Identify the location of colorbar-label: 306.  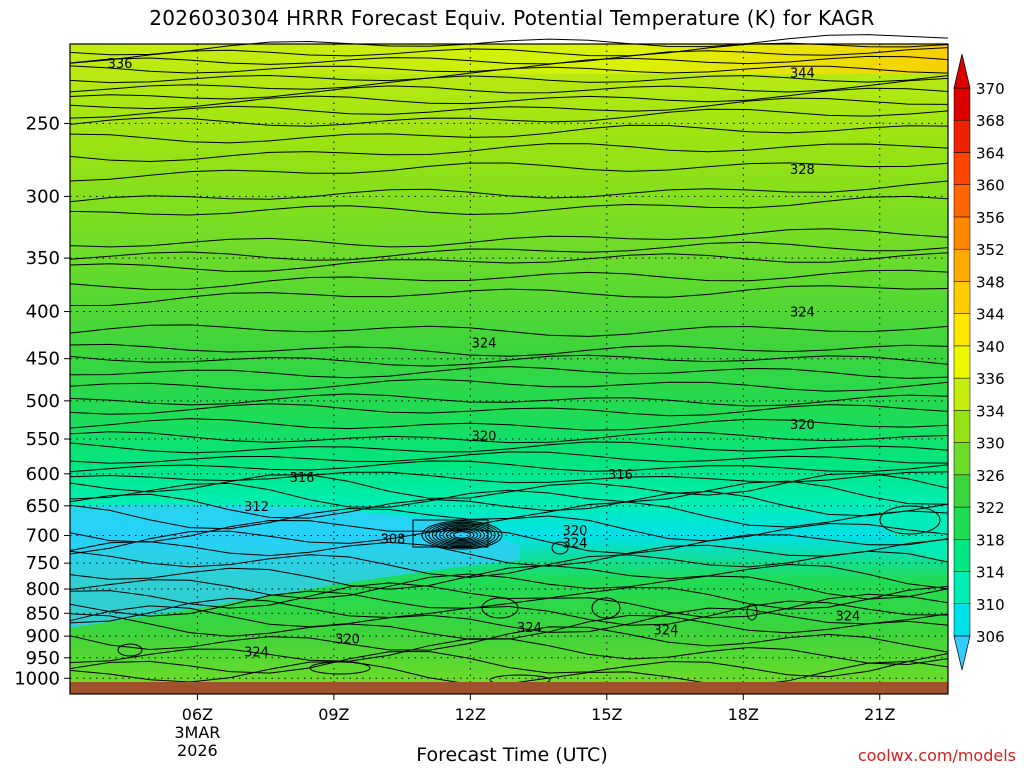
(990, 637).